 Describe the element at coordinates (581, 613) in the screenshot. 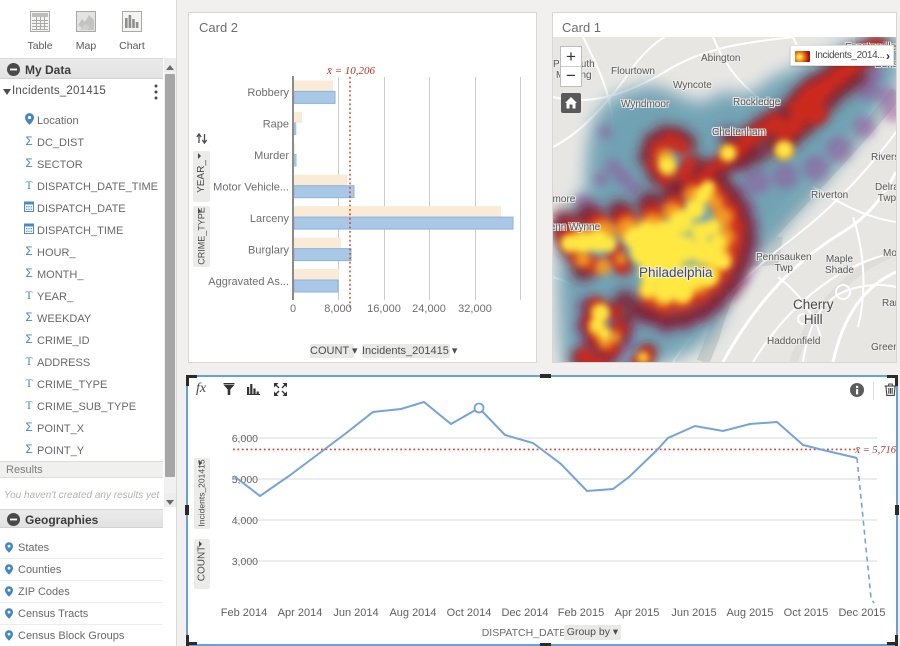

I see `svg-text: Feb 2015` at that location.